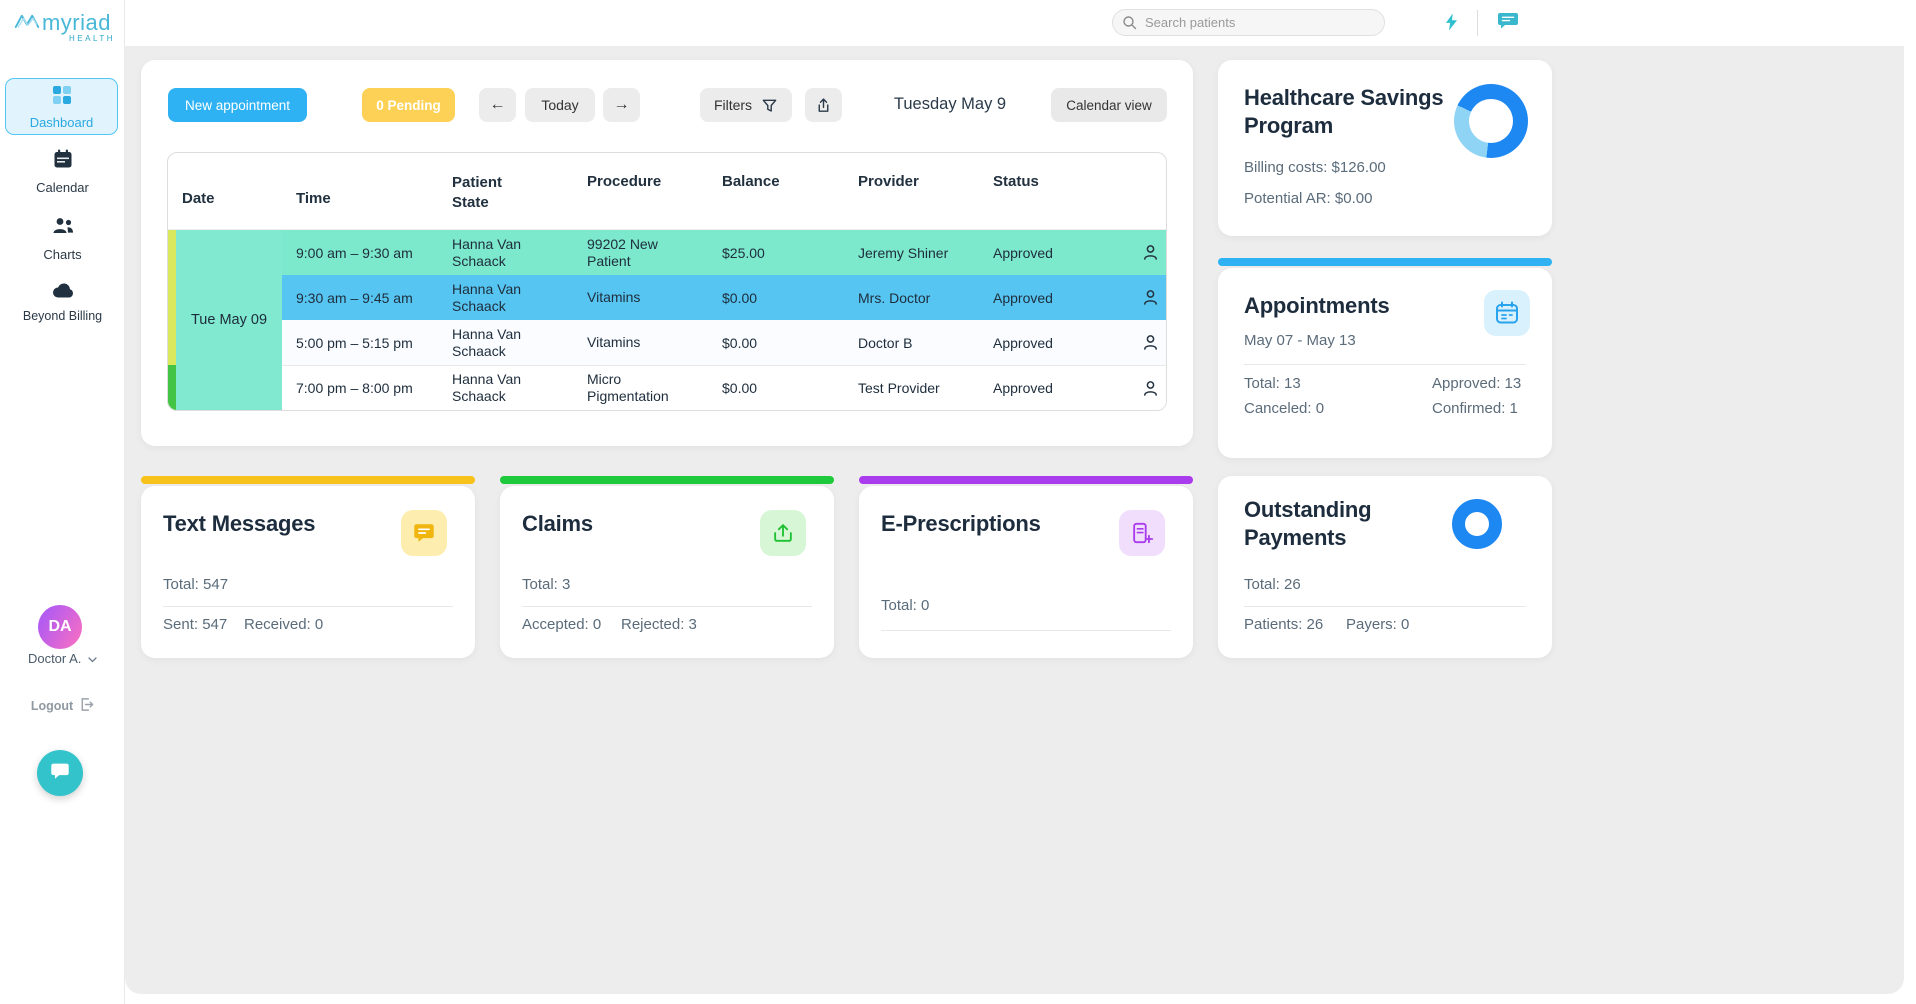  Describe the element at coordinates (783, 533) in the screenshot. I see `claims-upload-icon` at that location.